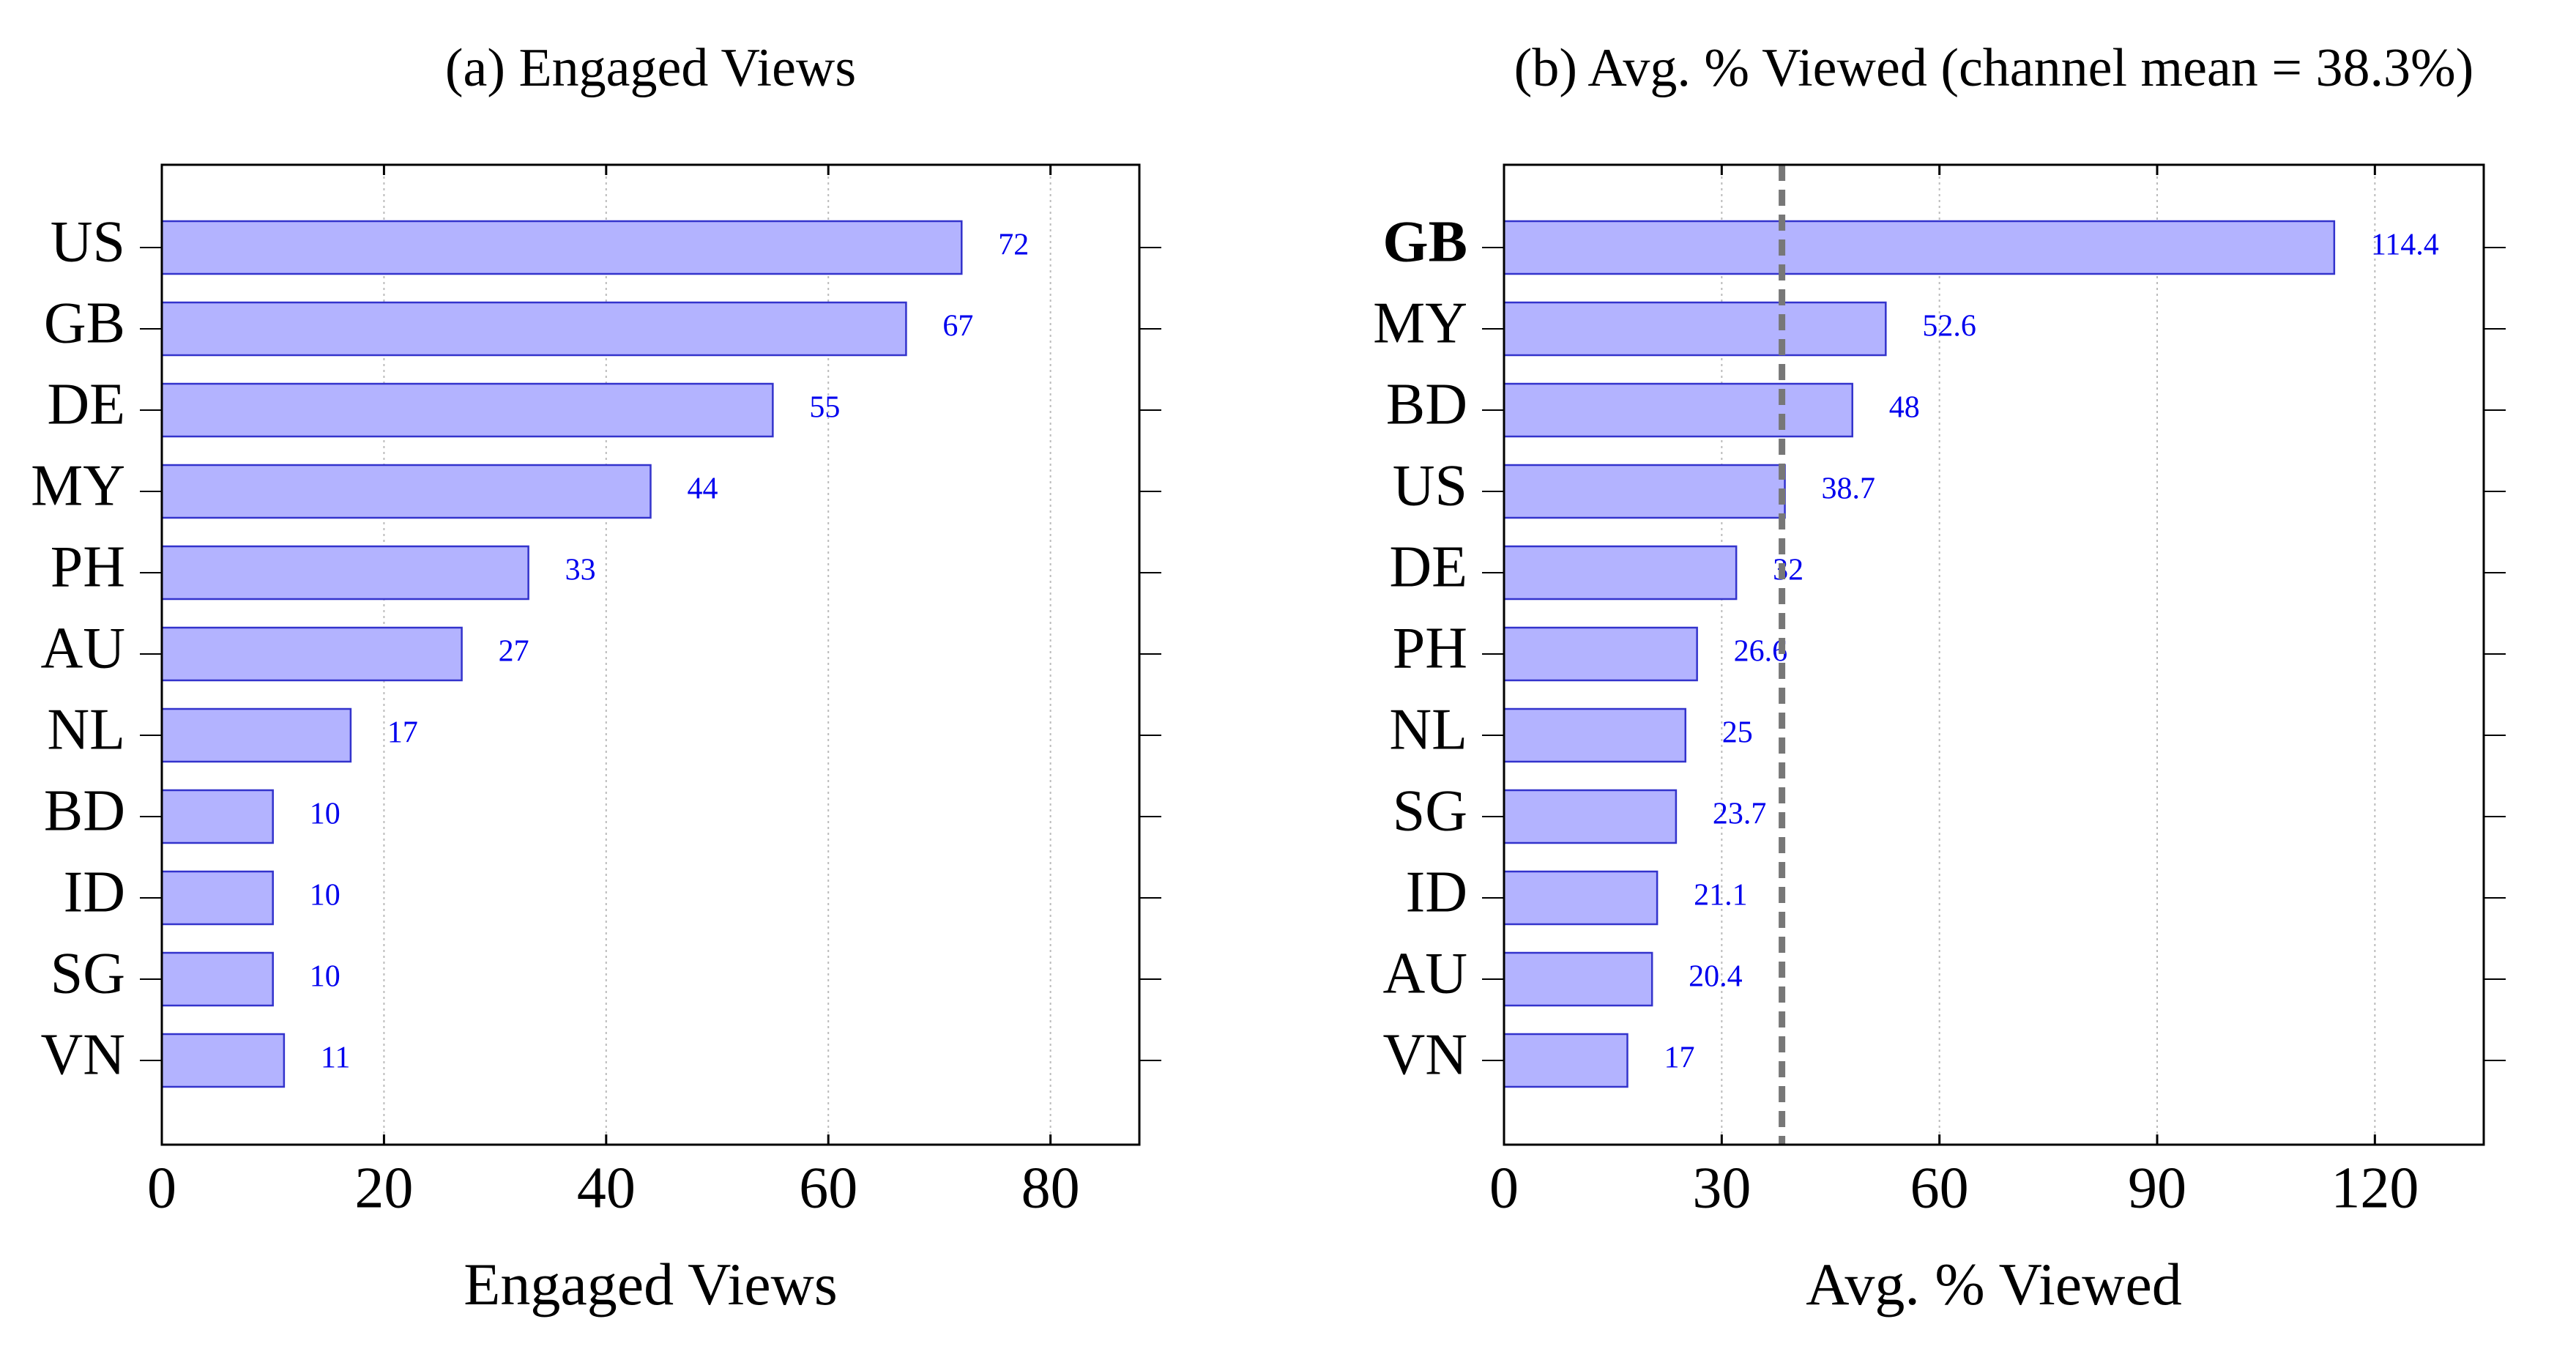  Describe the element at coordinates (2375, 1188) in the screenshot. I see `x-tick-label: 120` at that location.